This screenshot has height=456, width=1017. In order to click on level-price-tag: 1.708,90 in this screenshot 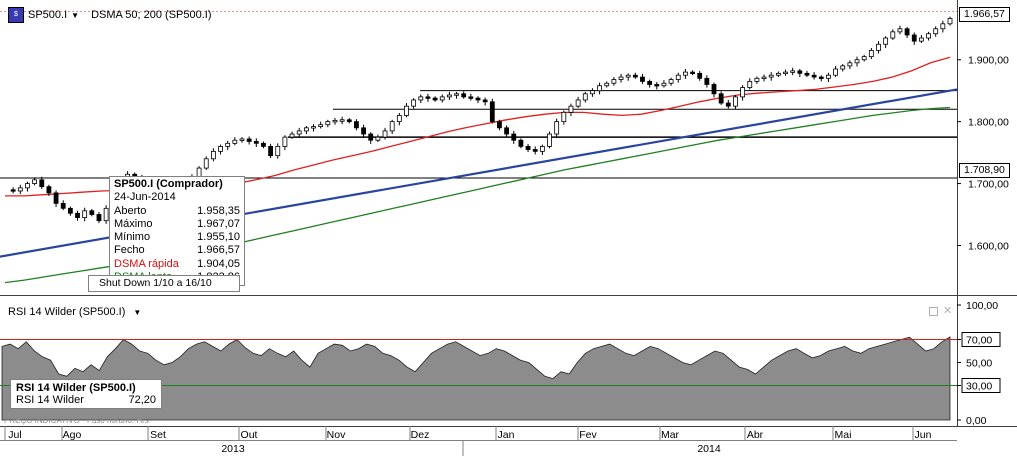, I will do `click(984, 170)`.